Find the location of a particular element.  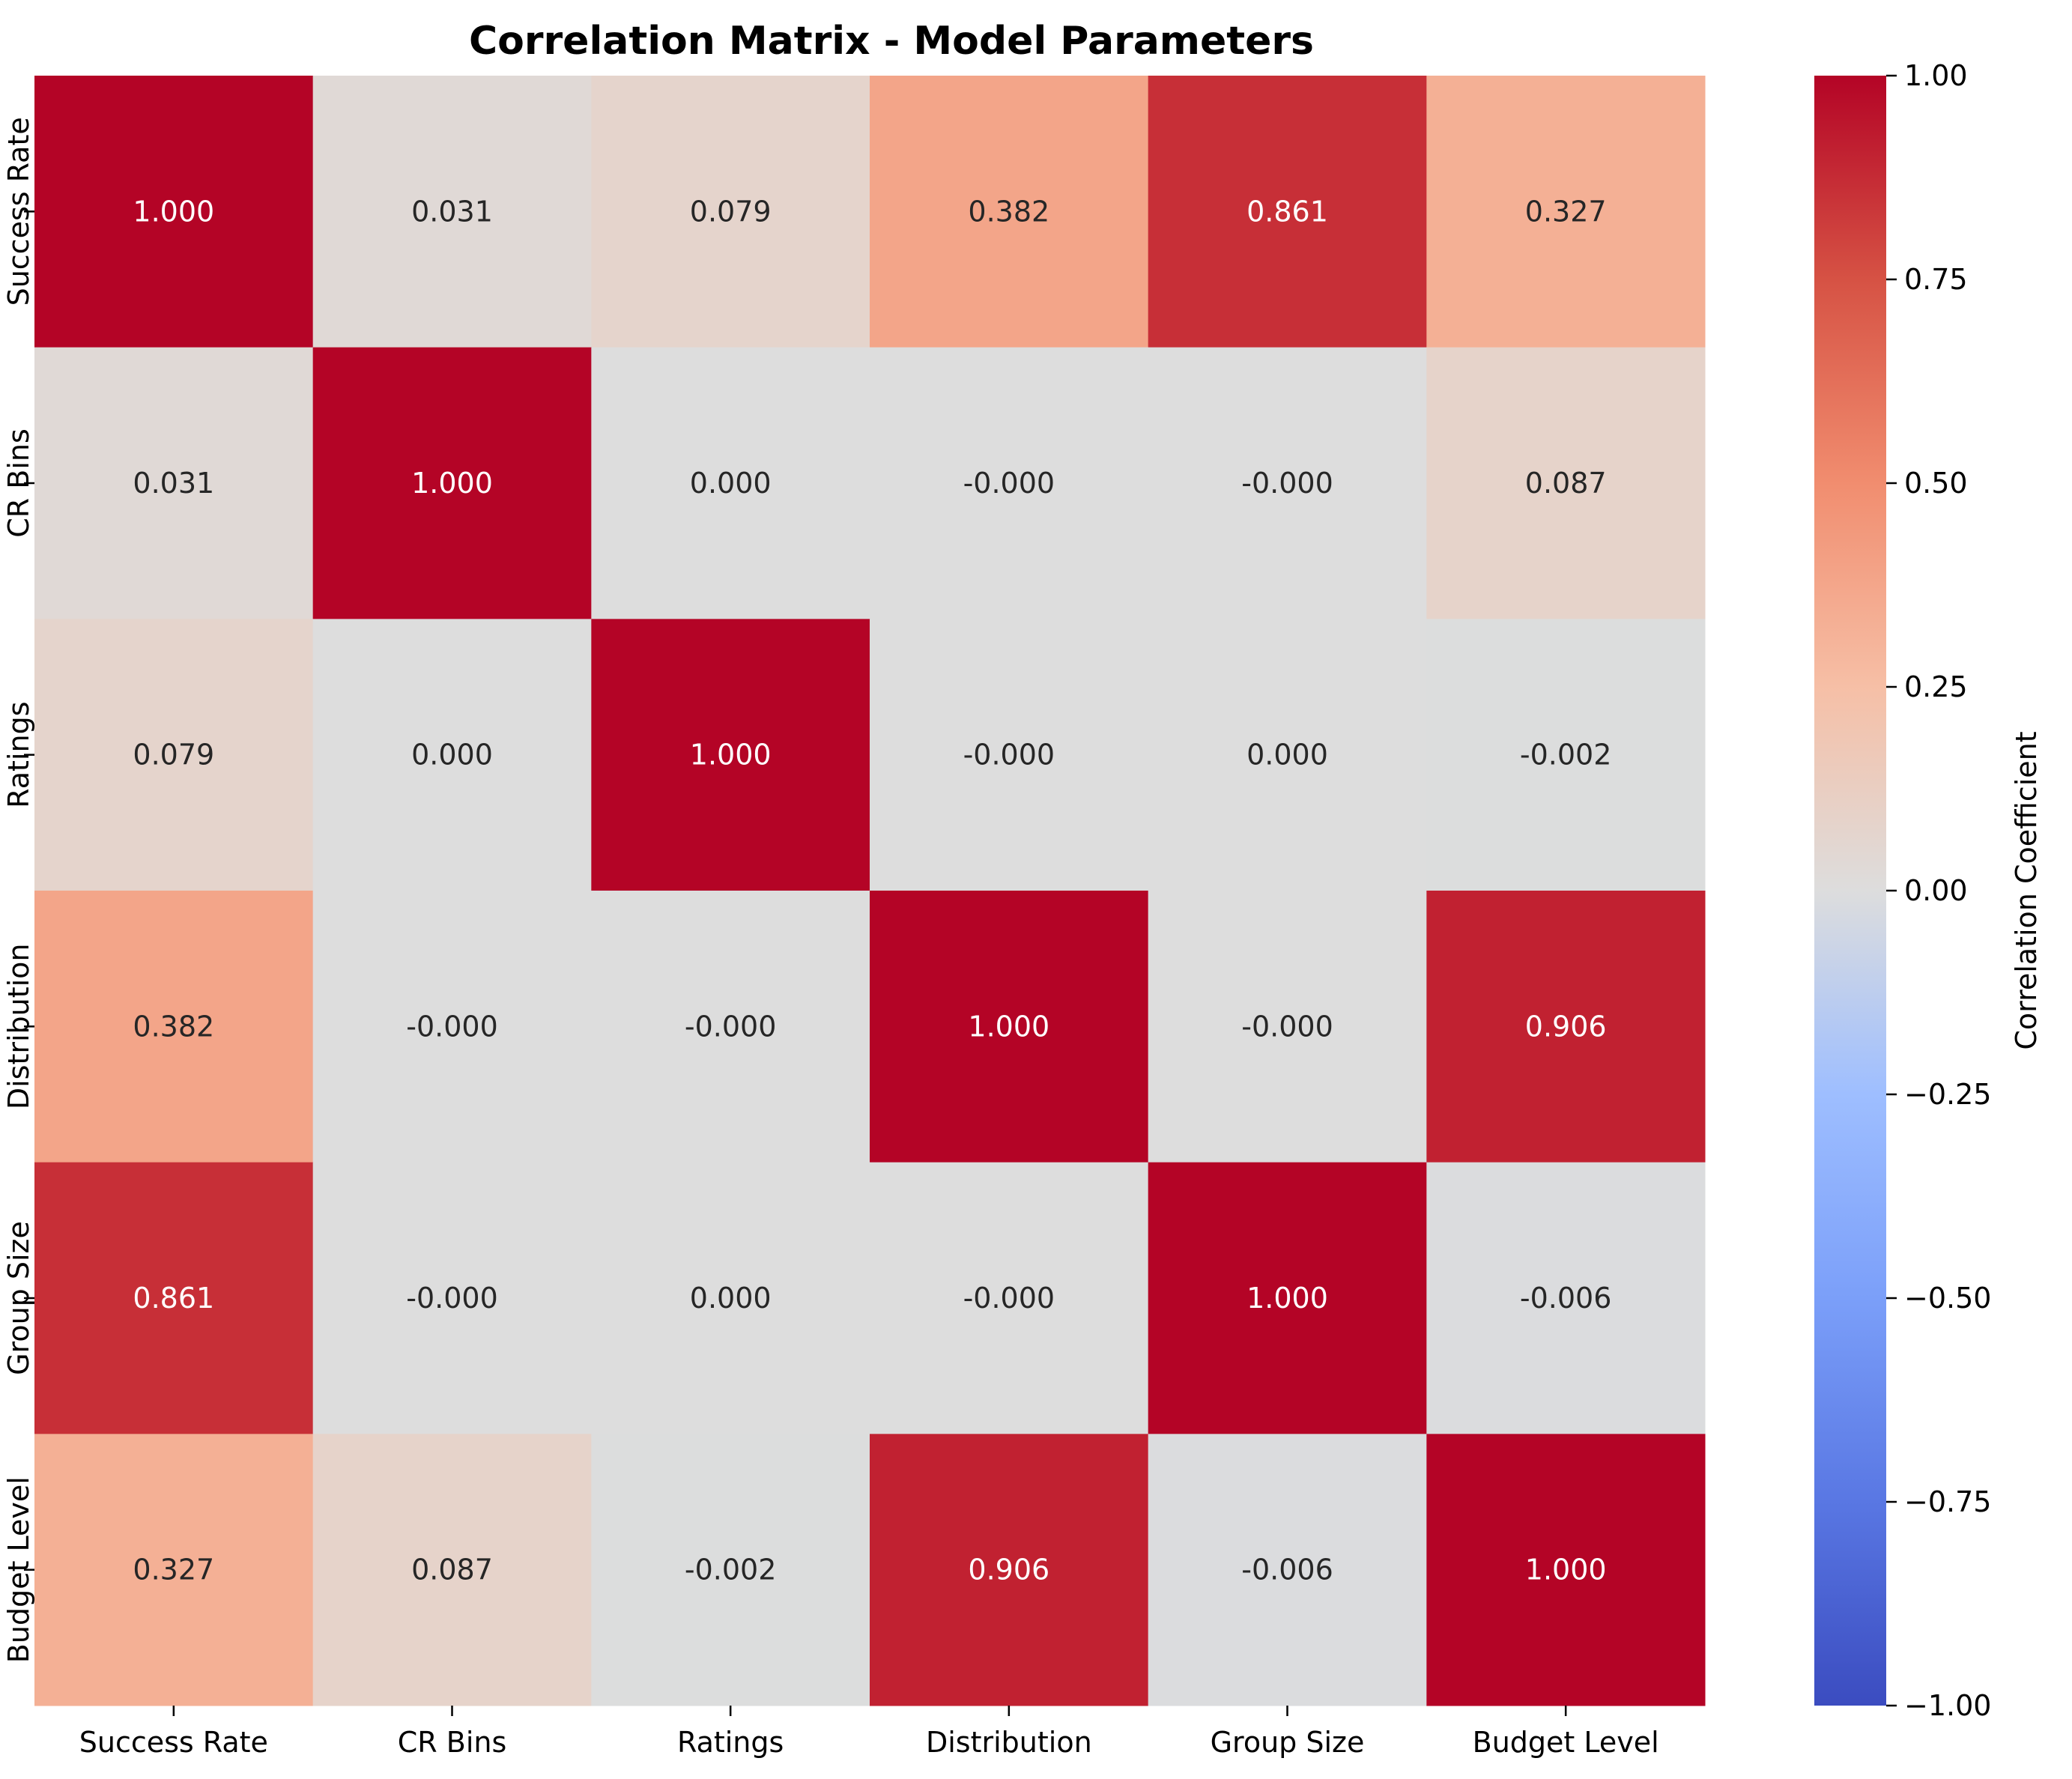

colorbar-tick-label: −0.25 is located at coordinates (1948, 1094).